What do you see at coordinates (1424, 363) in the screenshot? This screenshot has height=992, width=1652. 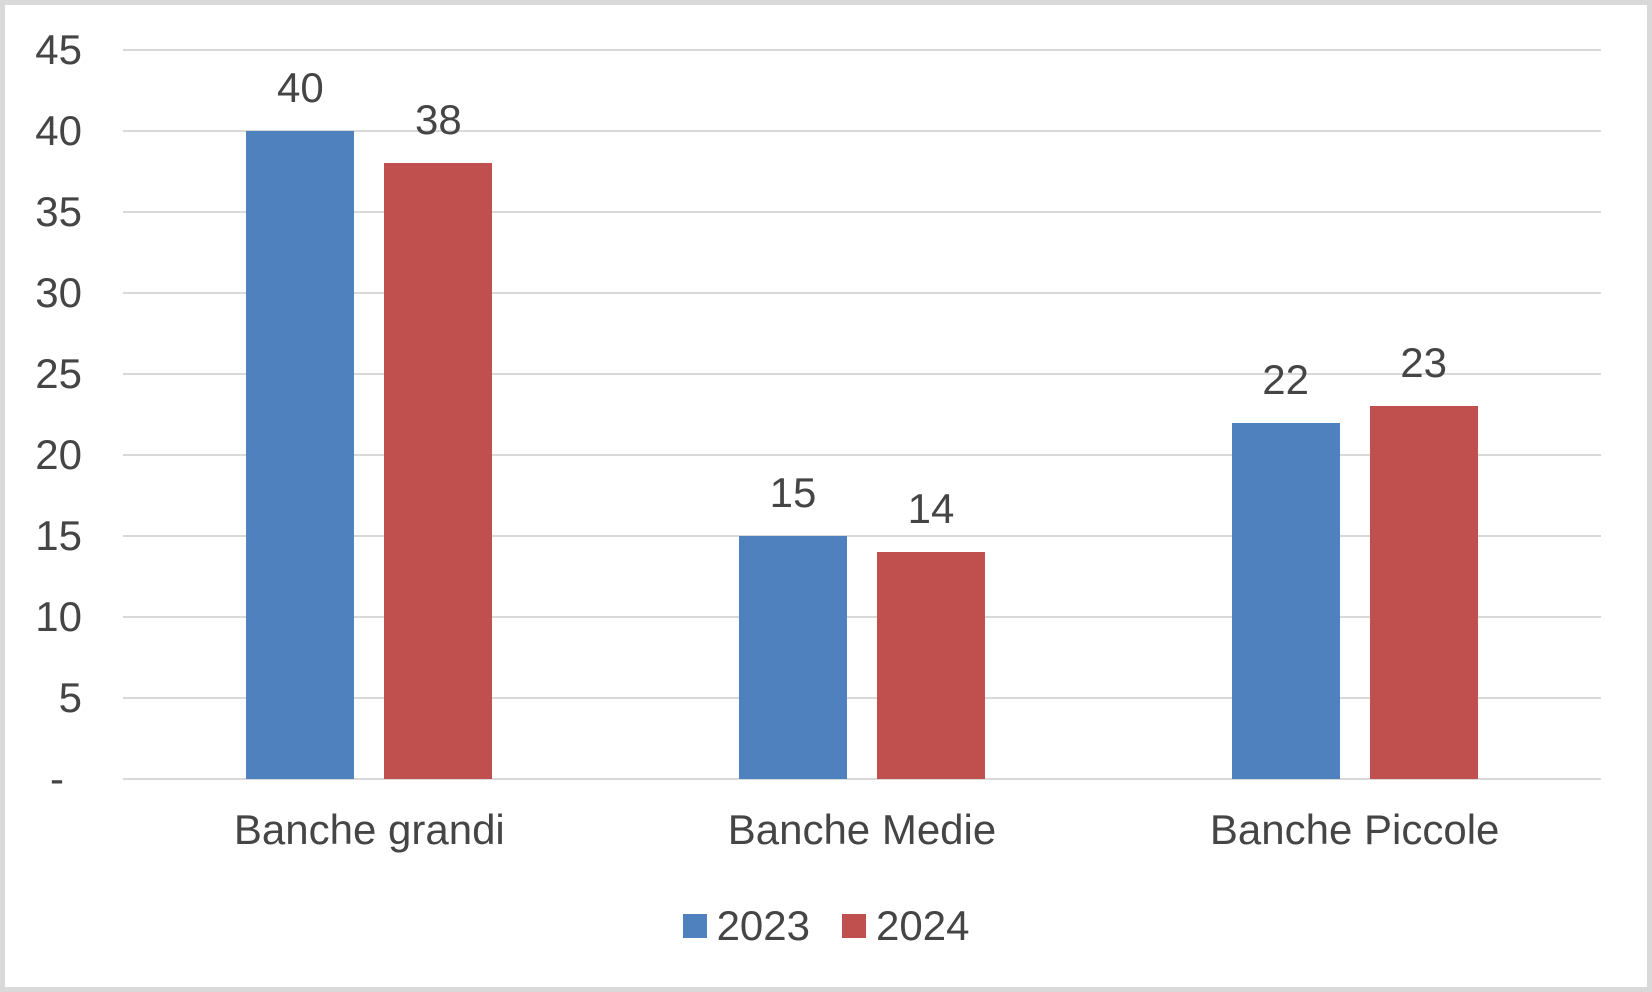 I see `bar-value-label: 23` at bounding box center [1424, 363].